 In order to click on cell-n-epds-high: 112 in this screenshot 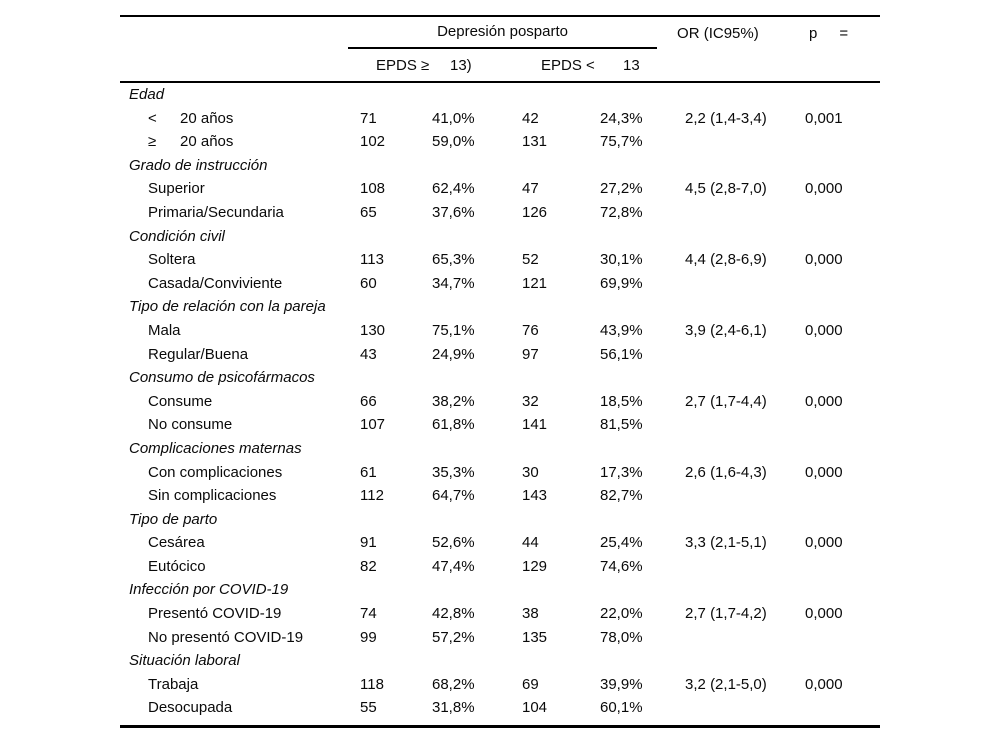, I will do `click(372, 496)`.